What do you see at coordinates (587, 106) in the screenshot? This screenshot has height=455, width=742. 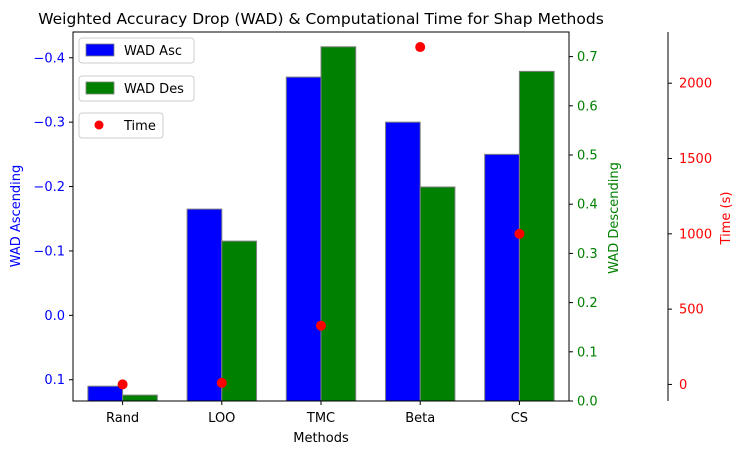 I see `right-tick-label: 0.6` at bounding box center [587, 106].